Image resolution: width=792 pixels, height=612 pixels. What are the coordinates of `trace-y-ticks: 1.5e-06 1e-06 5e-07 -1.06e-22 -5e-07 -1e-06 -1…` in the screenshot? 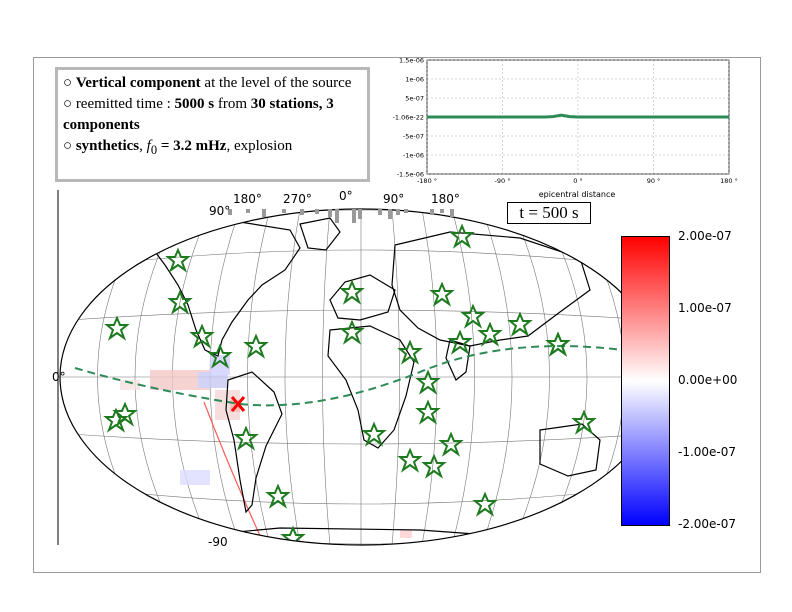 It's located at (408, 118).